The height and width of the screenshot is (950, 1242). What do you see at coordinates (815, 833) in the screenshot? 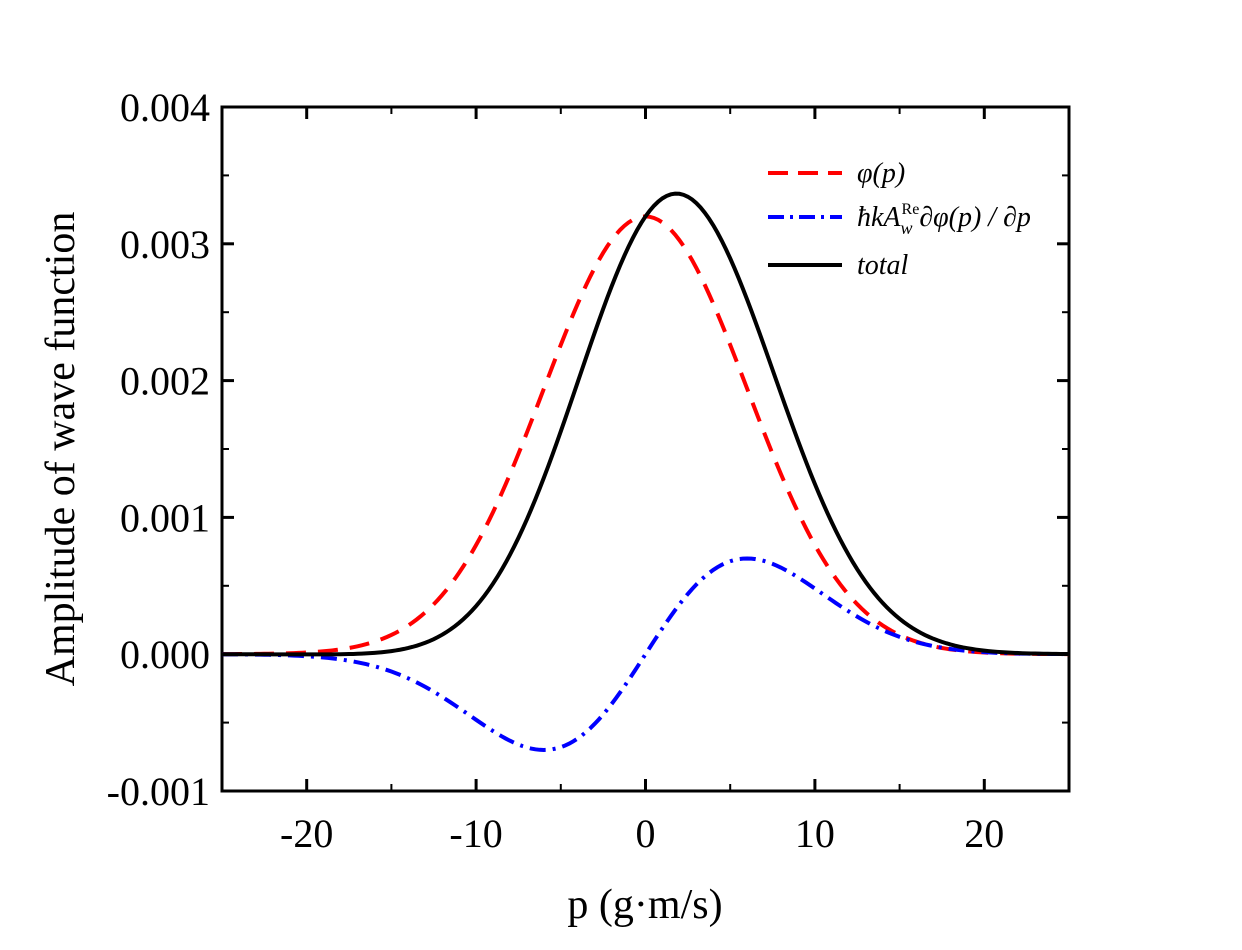
I see `x-tick-label: 10` at bounding box center [815, 833].